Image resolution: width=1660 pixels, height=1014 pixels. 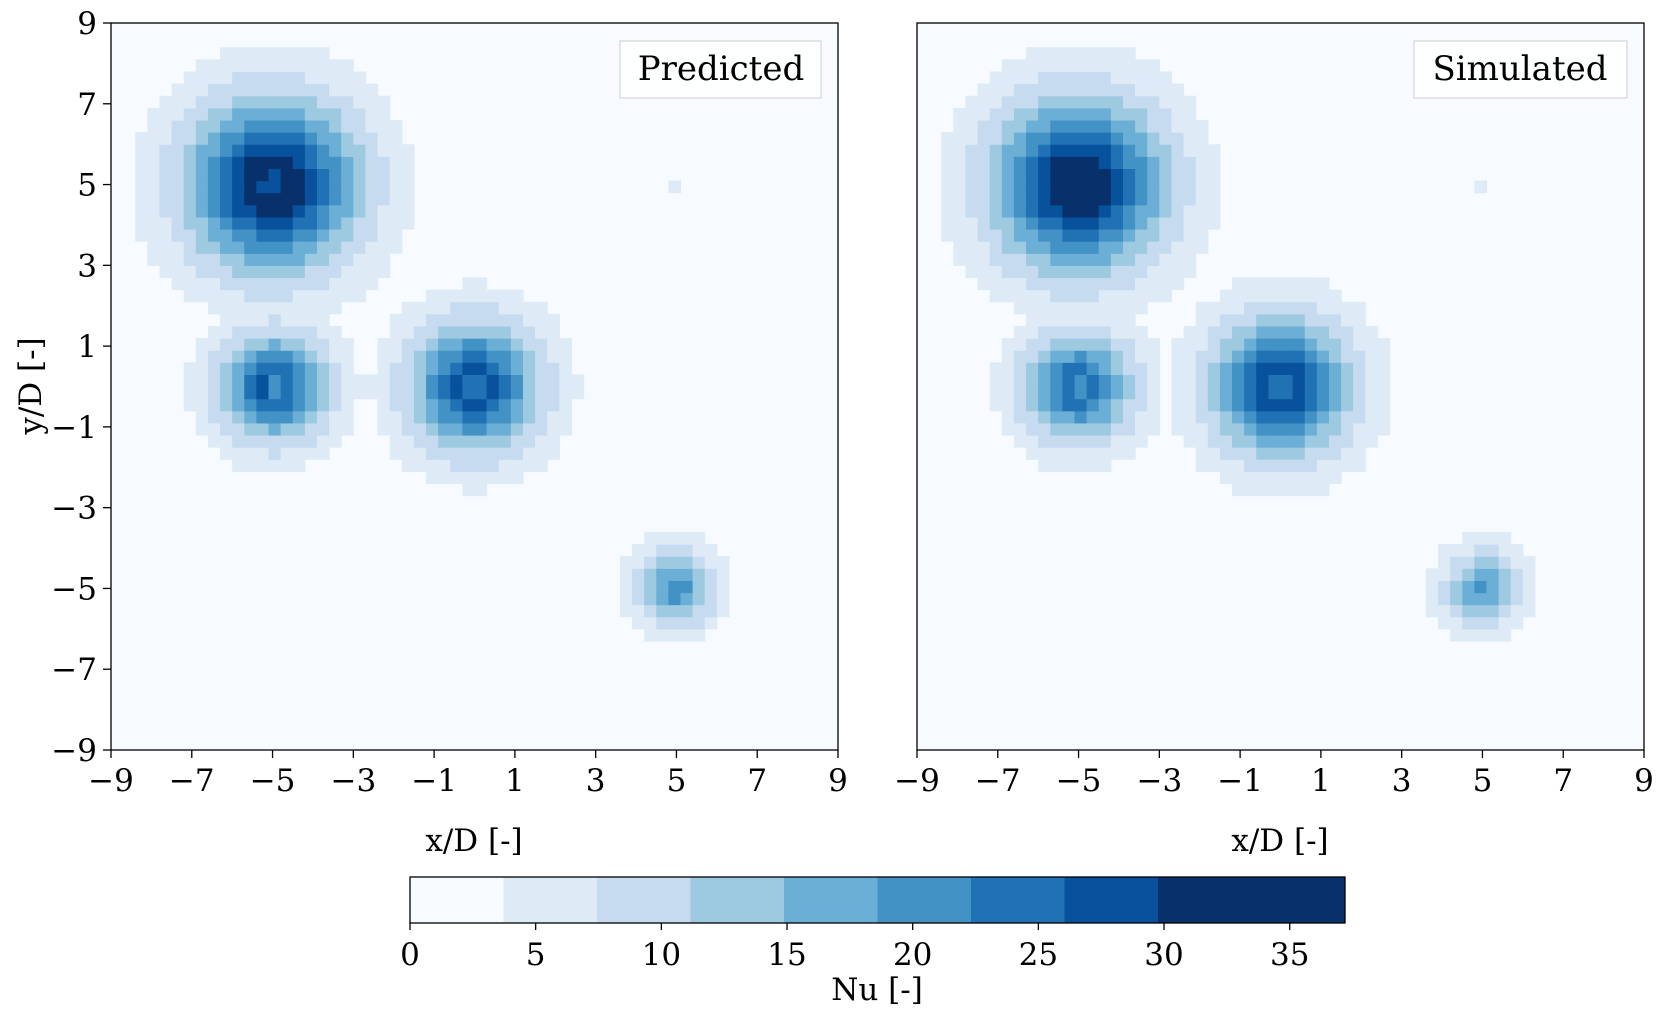 I want to click on x-tick-label: 3, so click(x=596, y=781).